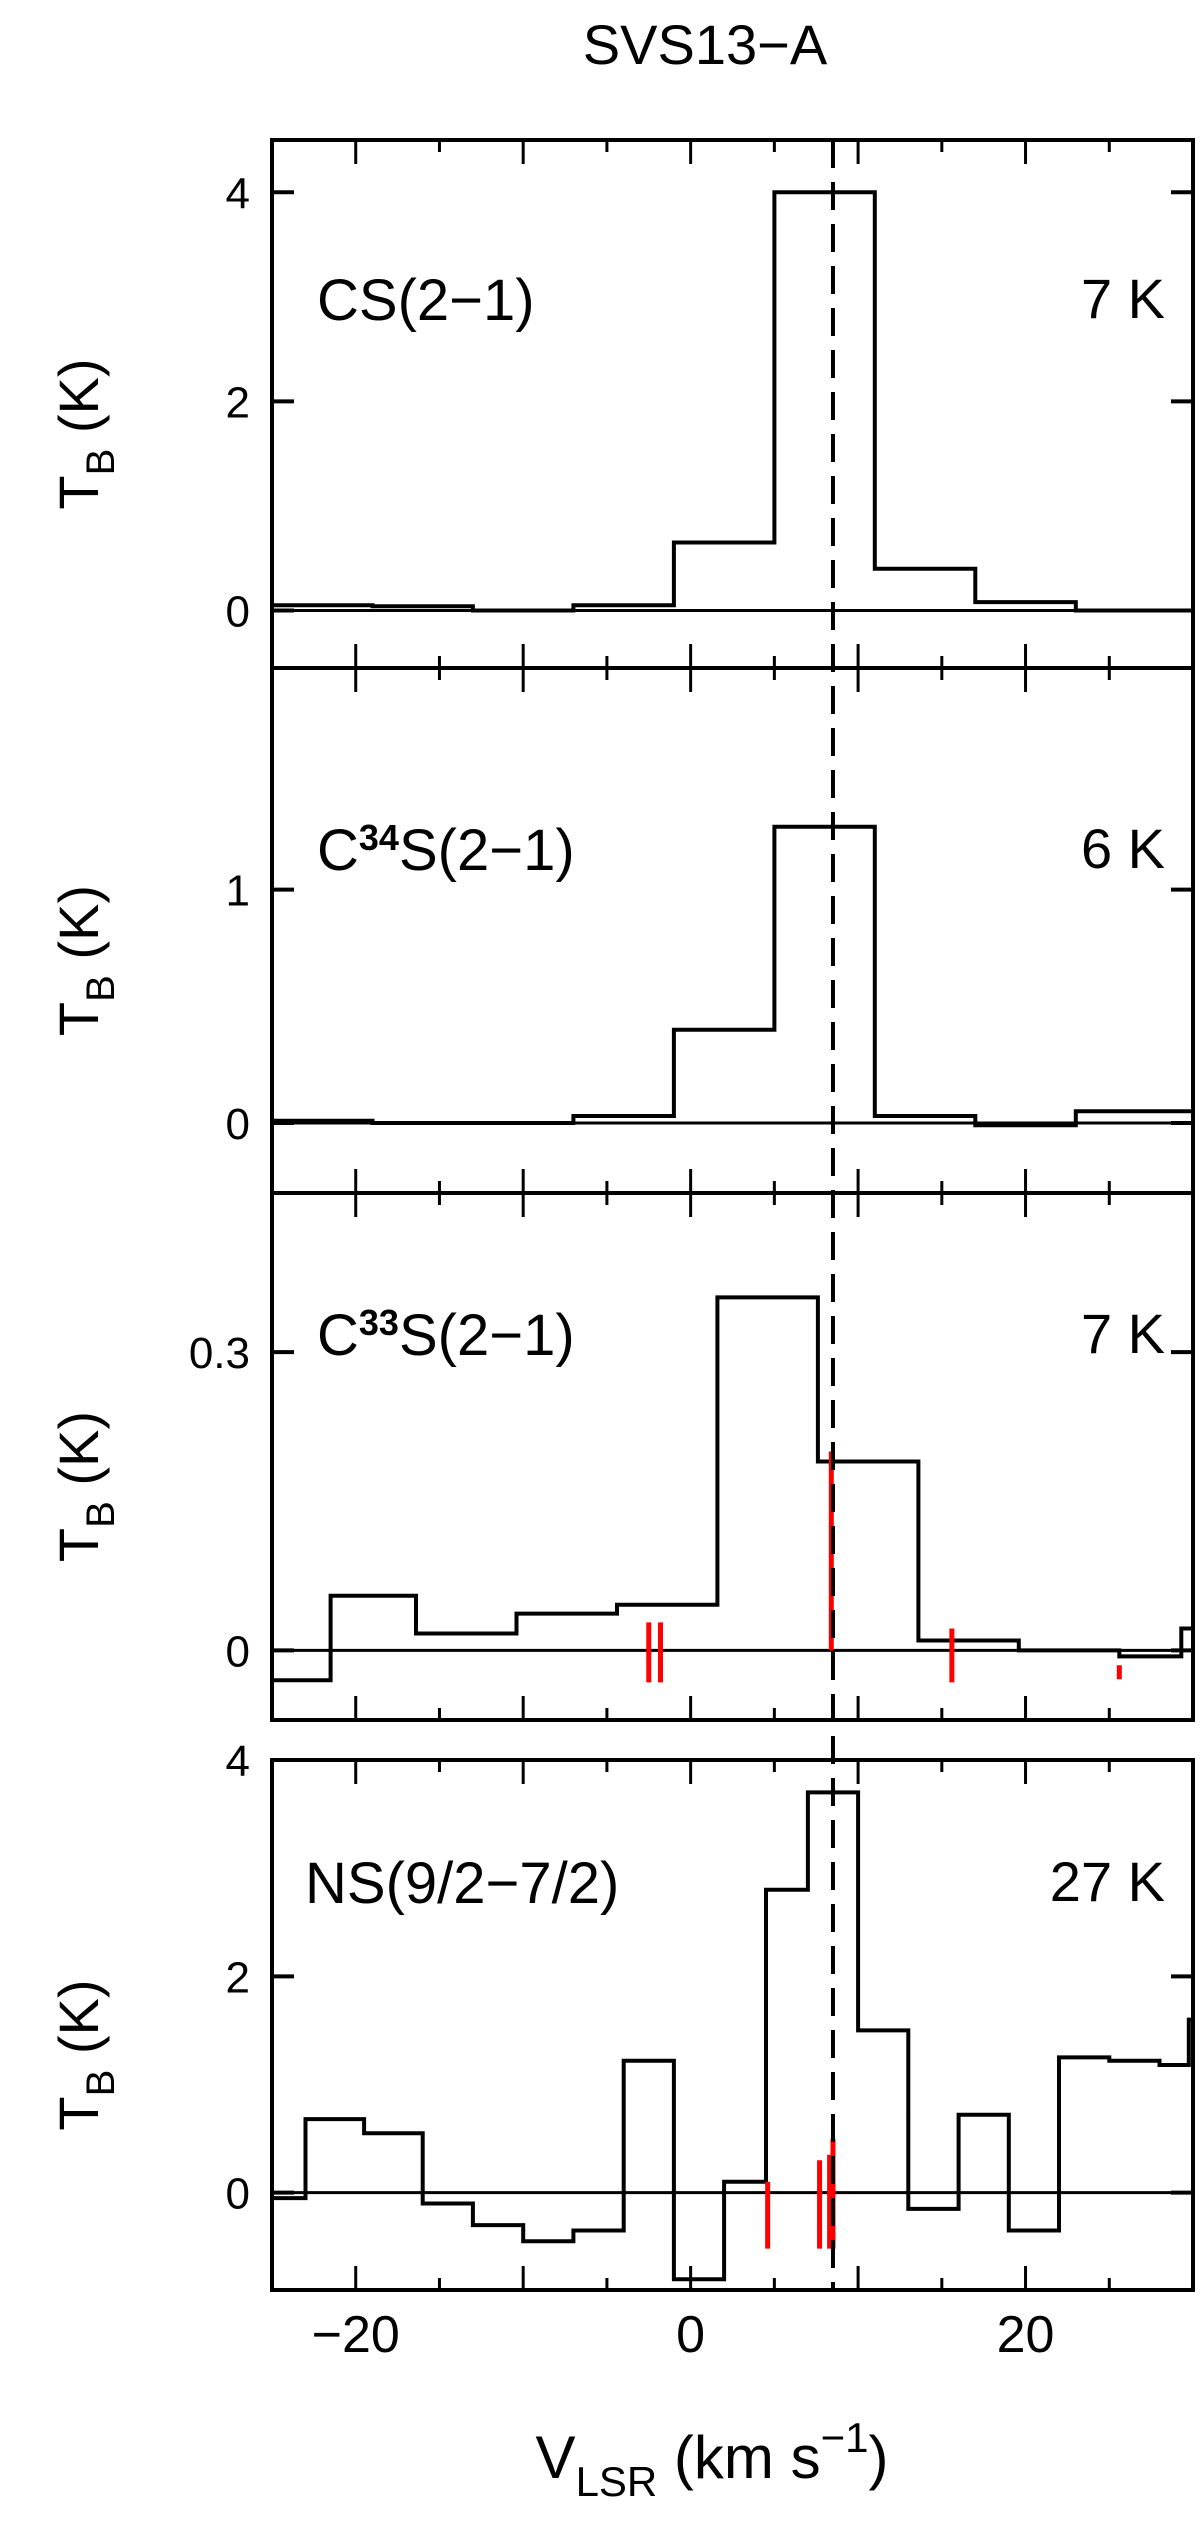  What do you see at coordinates (219, 1353) in the screenshot?
I see `y-tick-label: 0.3` at bounding box center [219, 1353].